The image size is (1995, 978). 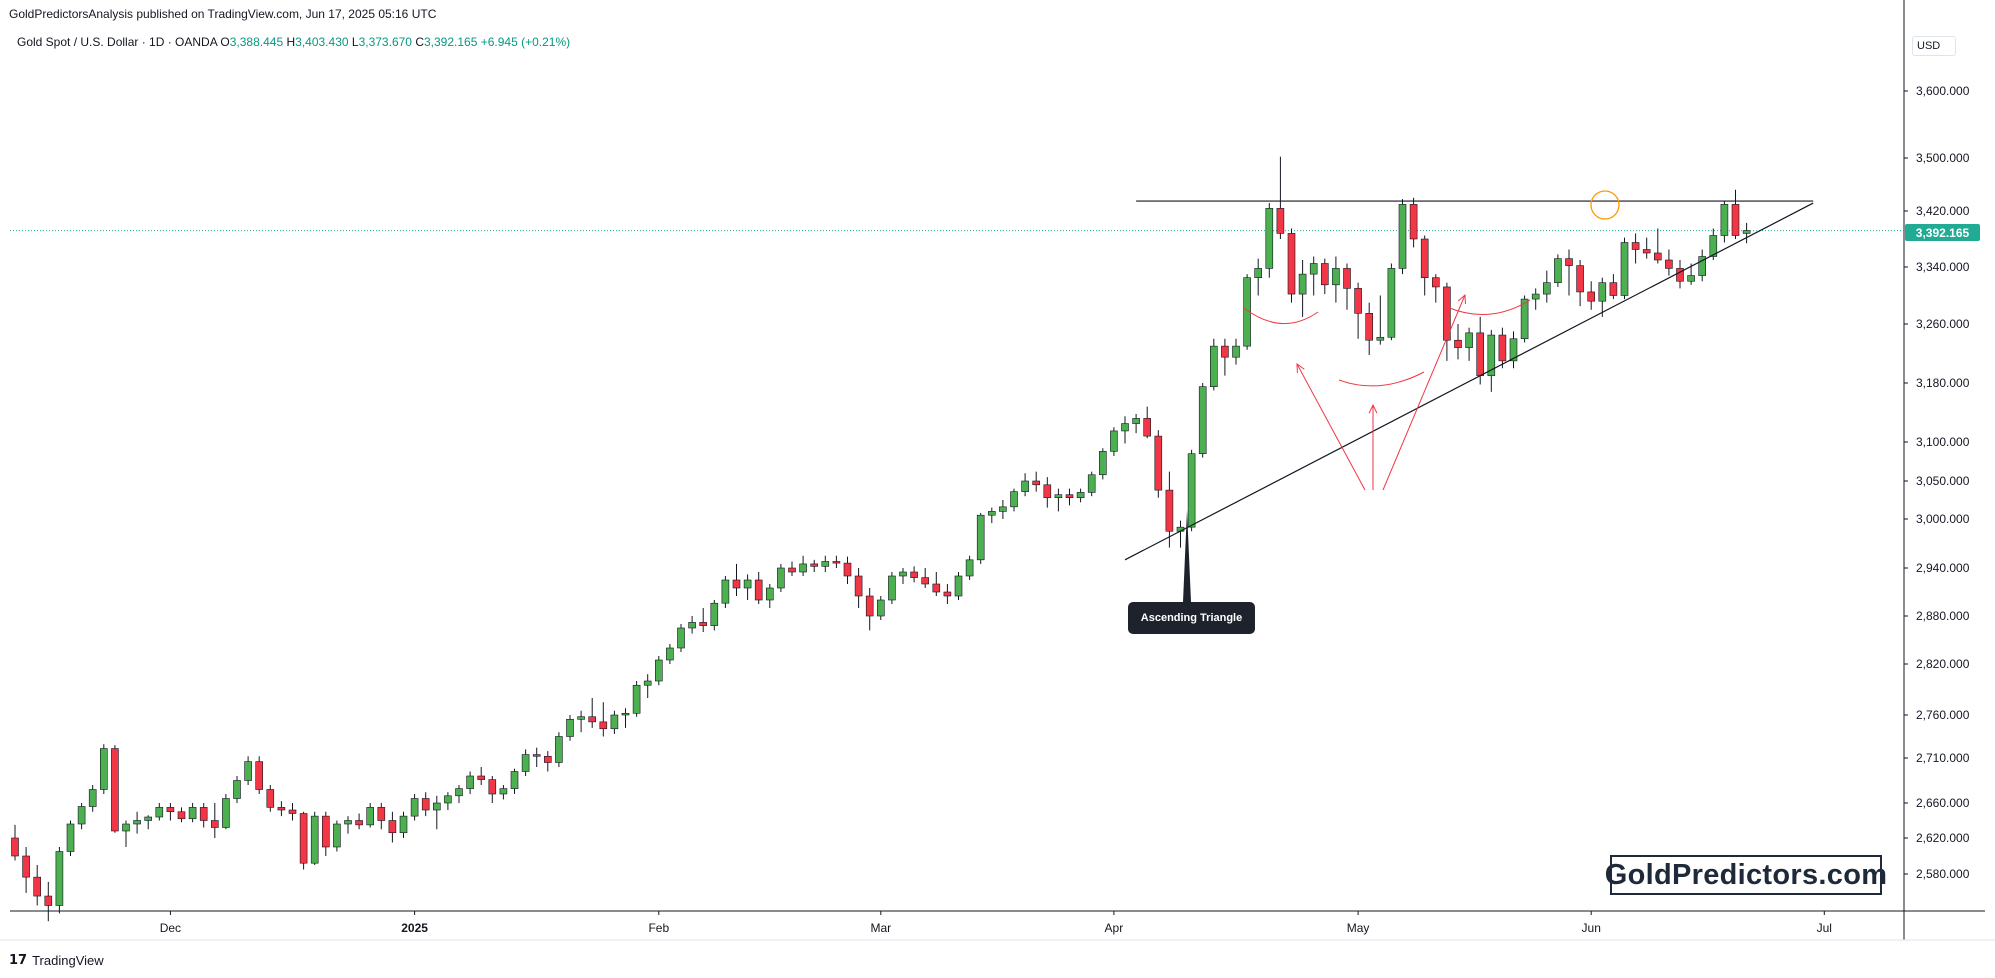 What do you see at coordinates (1943, 664) in the screenshot?
I see `price-tick-label: 2,820.000` at bounding box center [1943, 664].